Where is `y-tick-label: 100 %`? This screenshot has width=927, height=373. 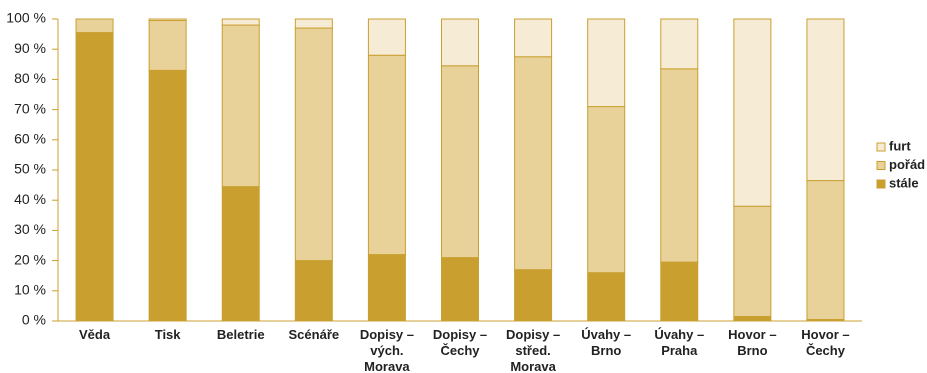
y-tick-label: 100 % is located at coordinates (26, 18).